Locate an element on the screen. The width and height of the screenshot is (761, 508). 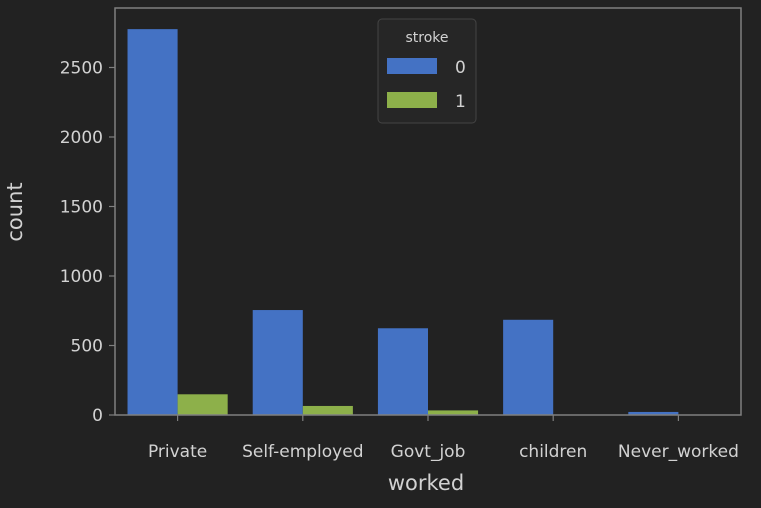
y-tick-label-1000: 1000 is located at coordinates (81, 277).